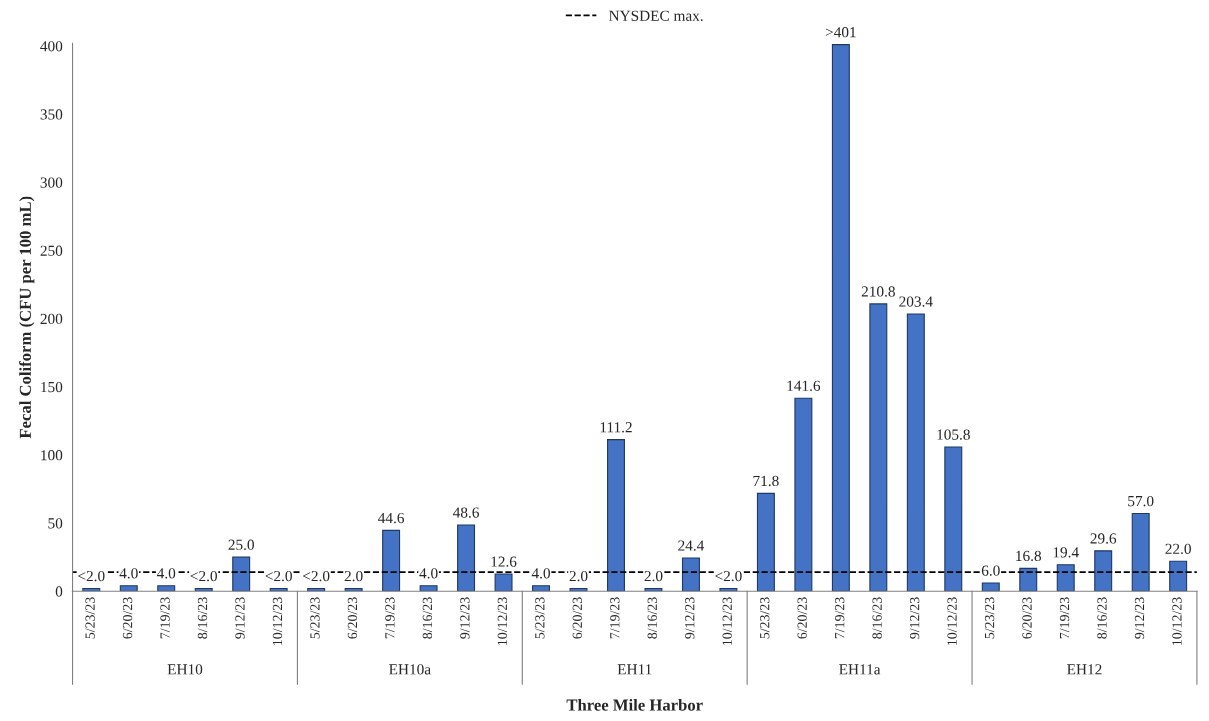 This screenshot has width=1209, height=721. Describe the element at coordinates (52, 387) in the screenshot. I see `y-tick-label: 150` at that location.